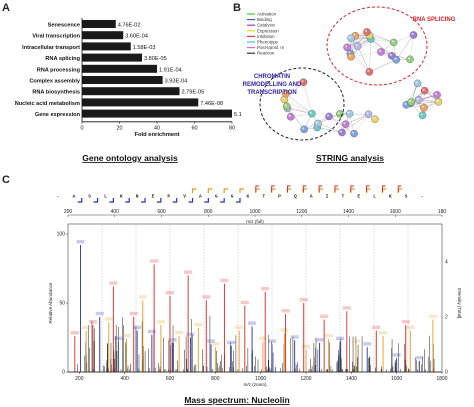 The image size is (474, 407). What do you see at coordinates (248, 197) in the screenshot?
I see `sequence-residue: K` at bounding box center [248, 197].